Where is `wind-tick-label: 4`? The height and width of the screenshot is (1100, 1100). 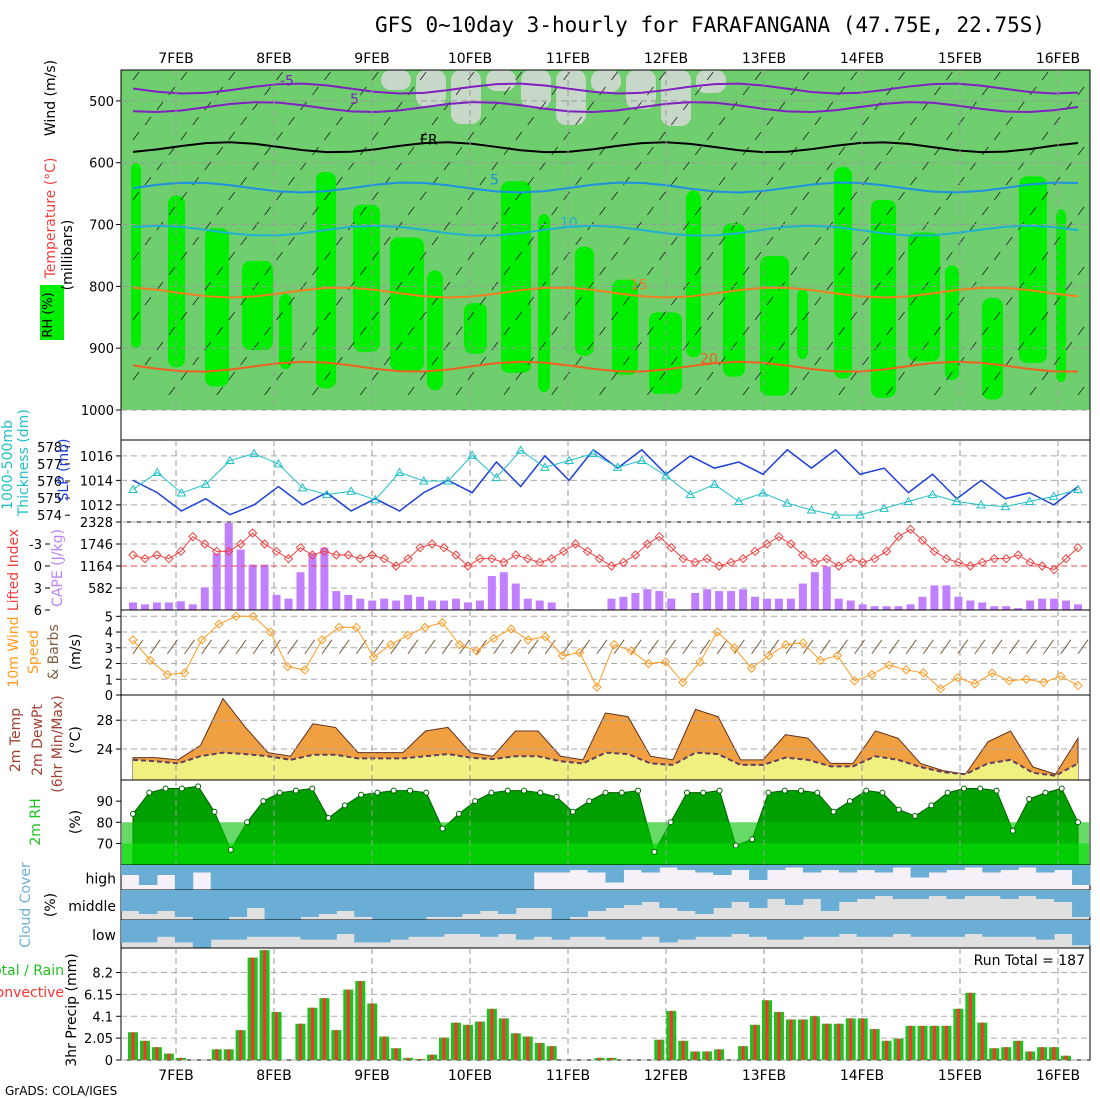
wind-tick-label: 4 is located at coordinates (109, 633).